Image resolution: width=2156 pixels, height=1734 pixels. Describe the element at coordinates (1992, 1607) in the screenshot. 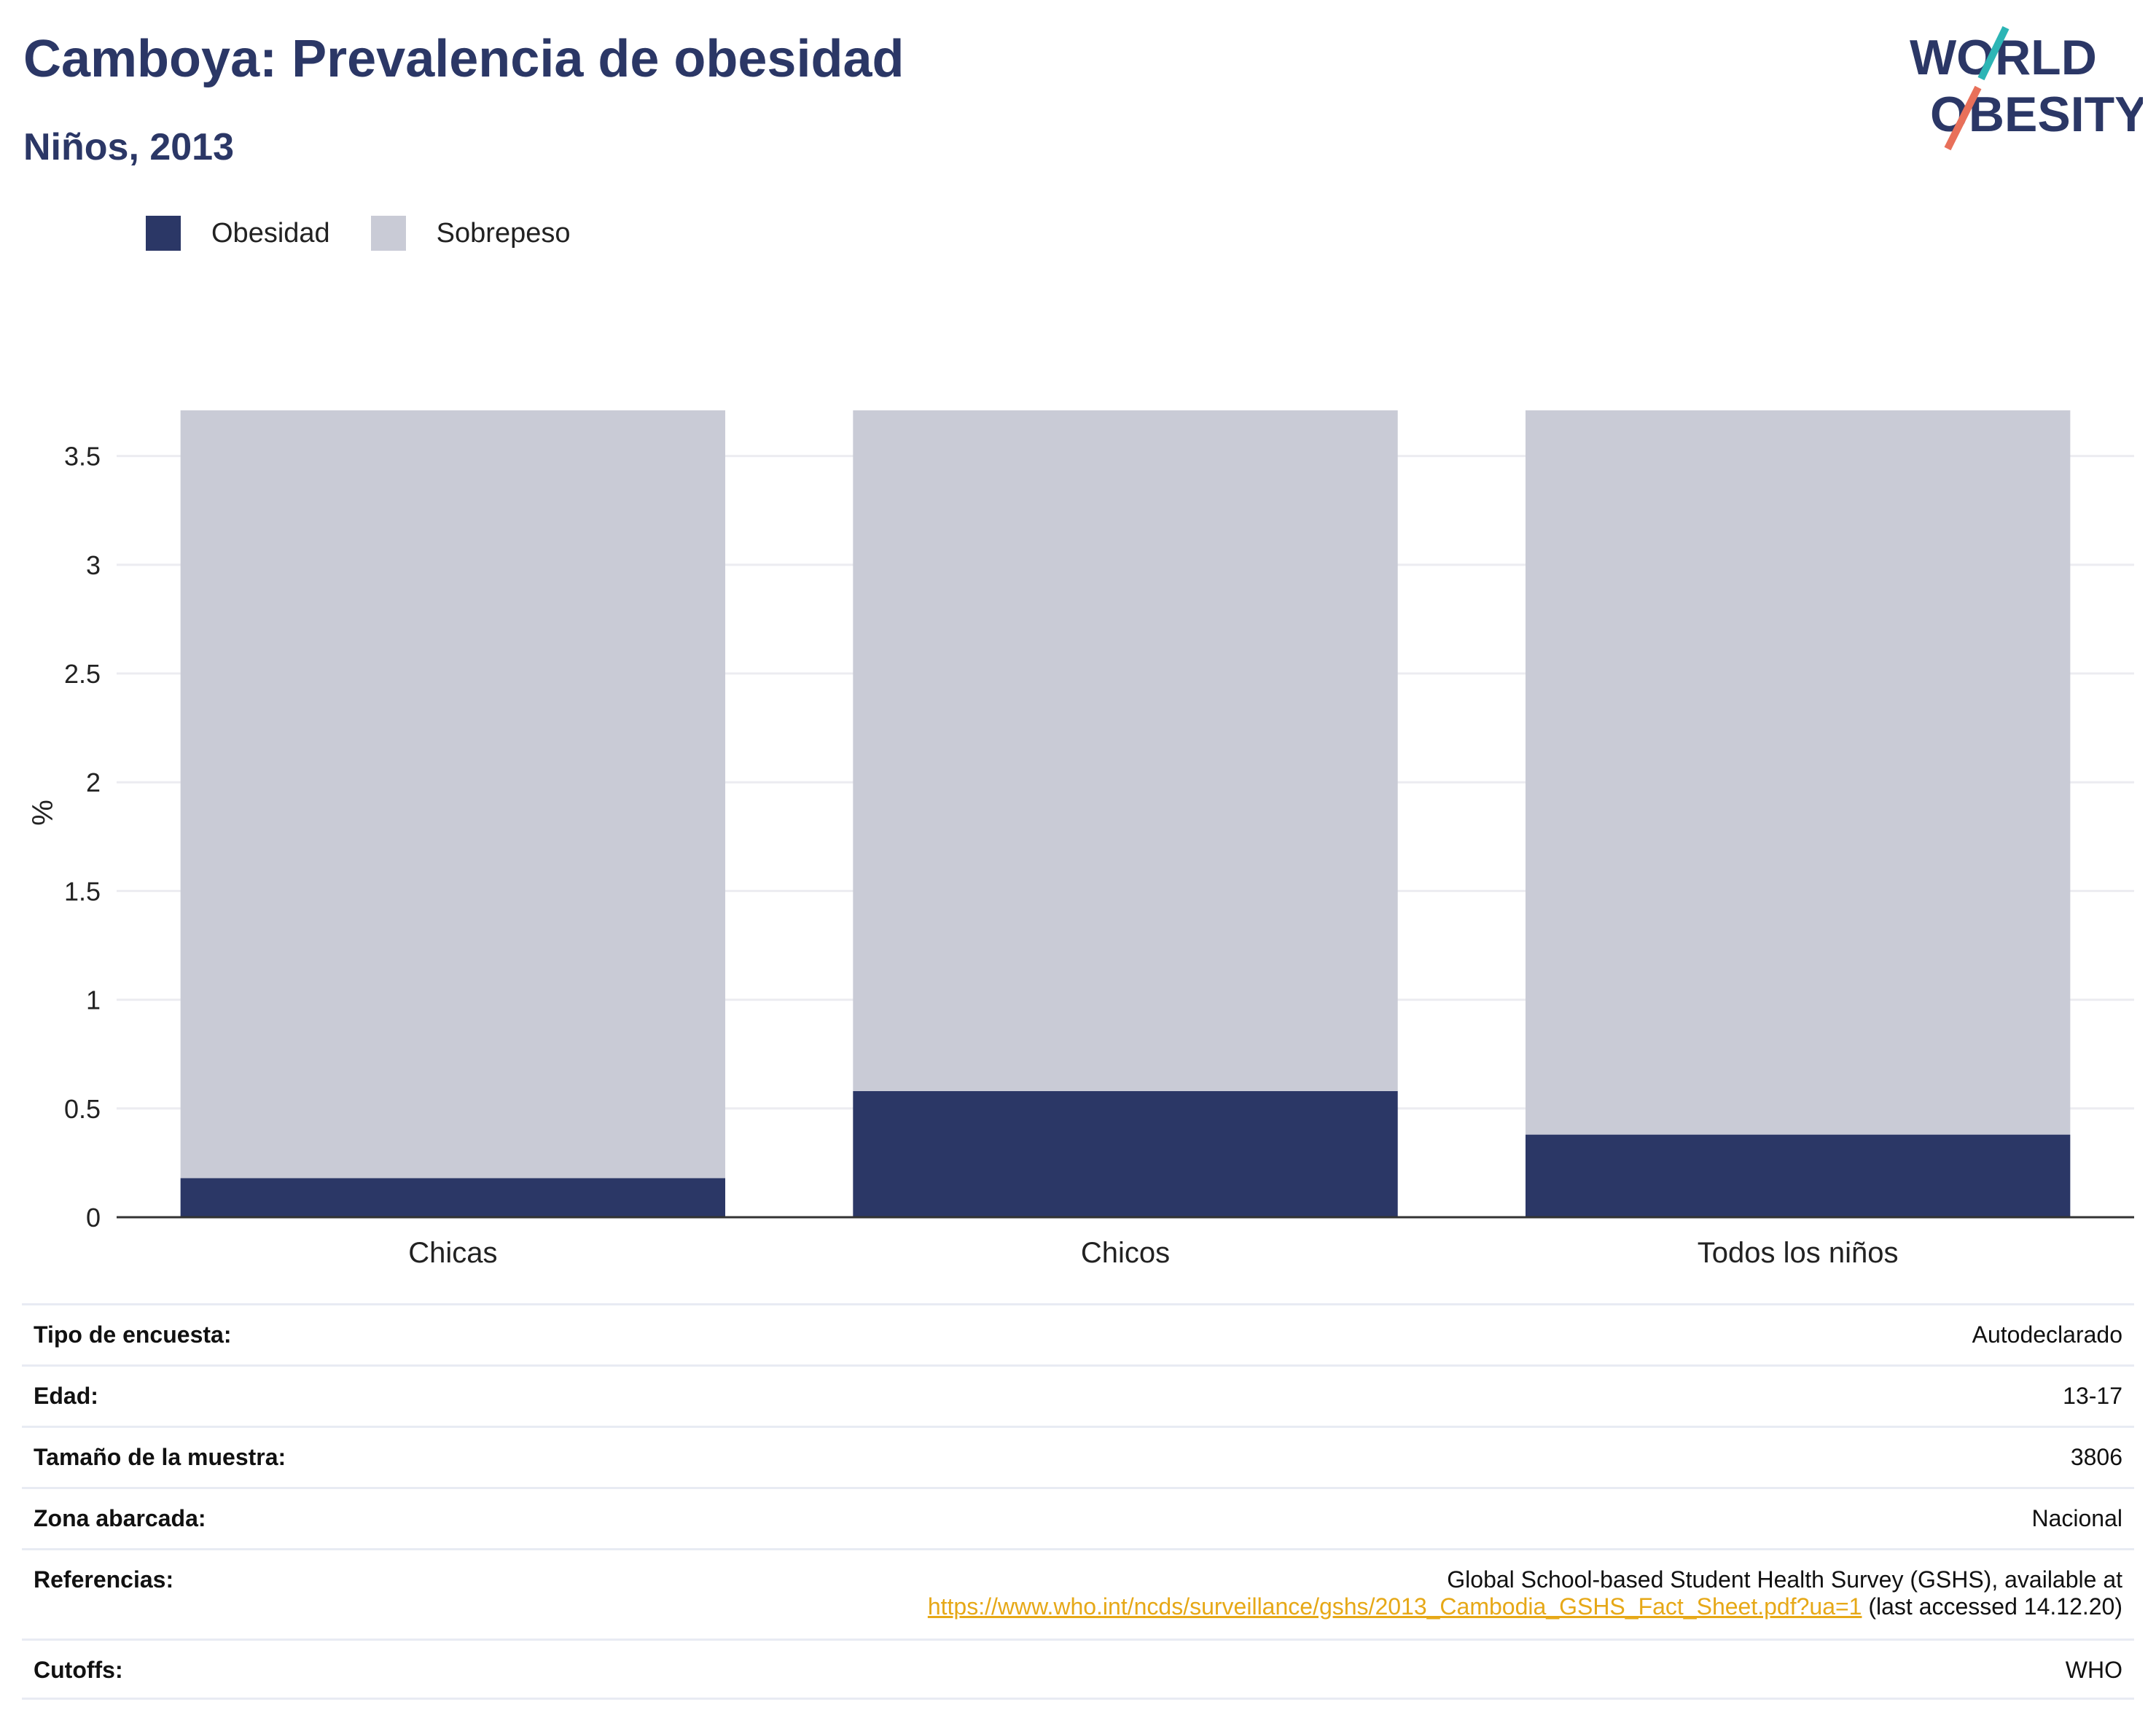

I see `references-suffix: (last accessed 14.12.20)` at that location.